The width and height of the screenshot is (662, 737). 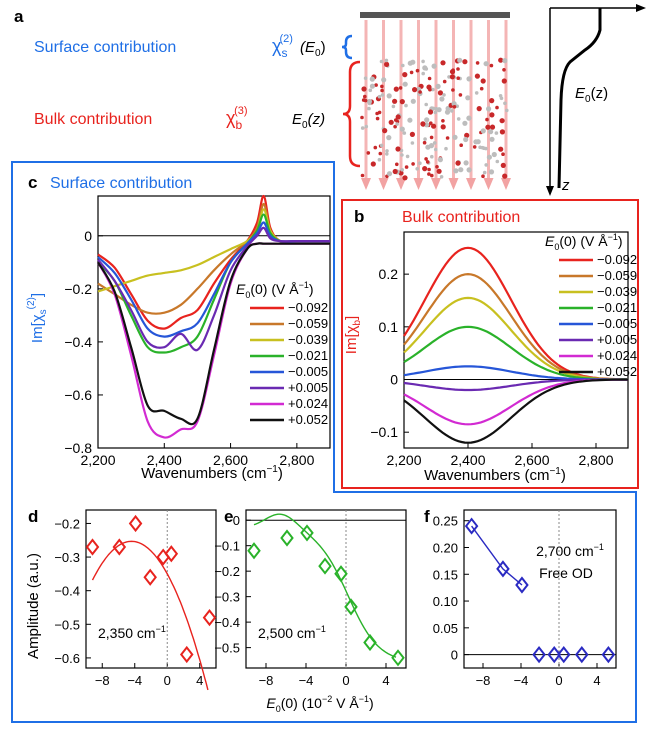 I want to click on panel-c-legend-label: −0.021, so click(x=308, y=355).